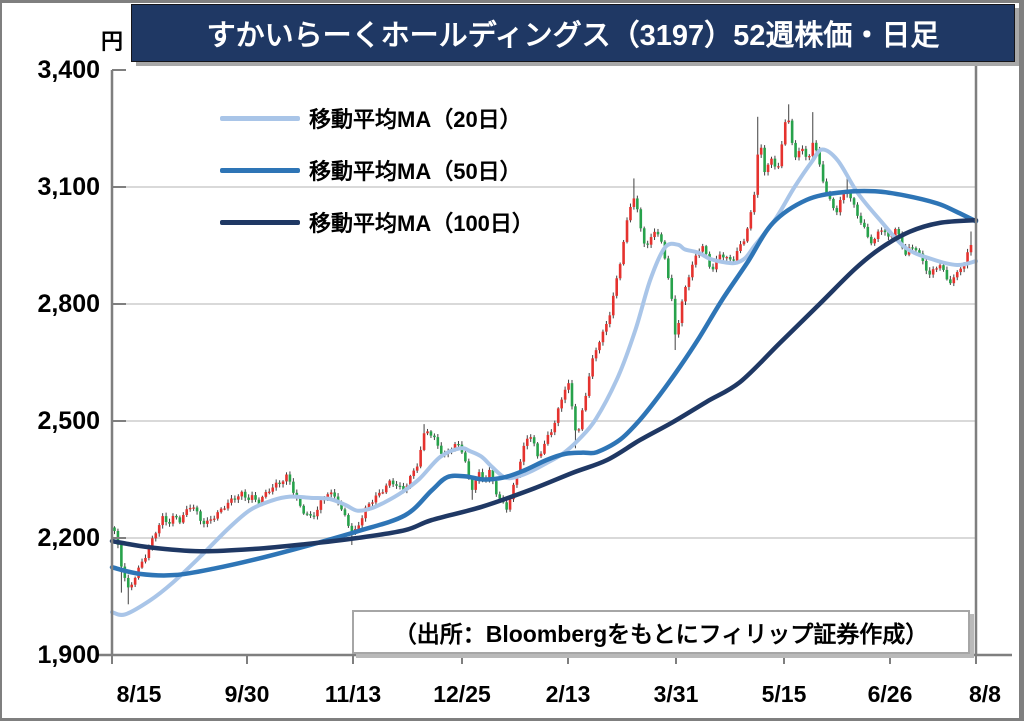  I want to click on x-tick-label: 2/13, so click(568, 694).